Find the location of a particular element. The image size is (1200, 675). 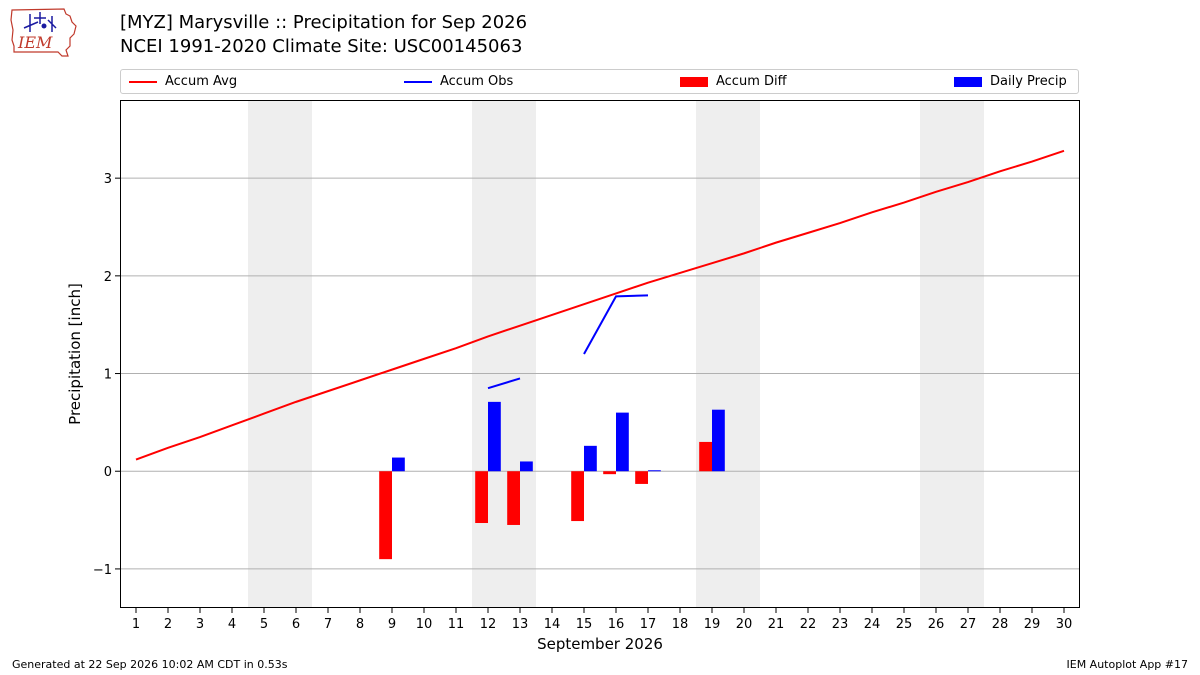

x-tick-label: 11 is located at coordinates (456, 624).